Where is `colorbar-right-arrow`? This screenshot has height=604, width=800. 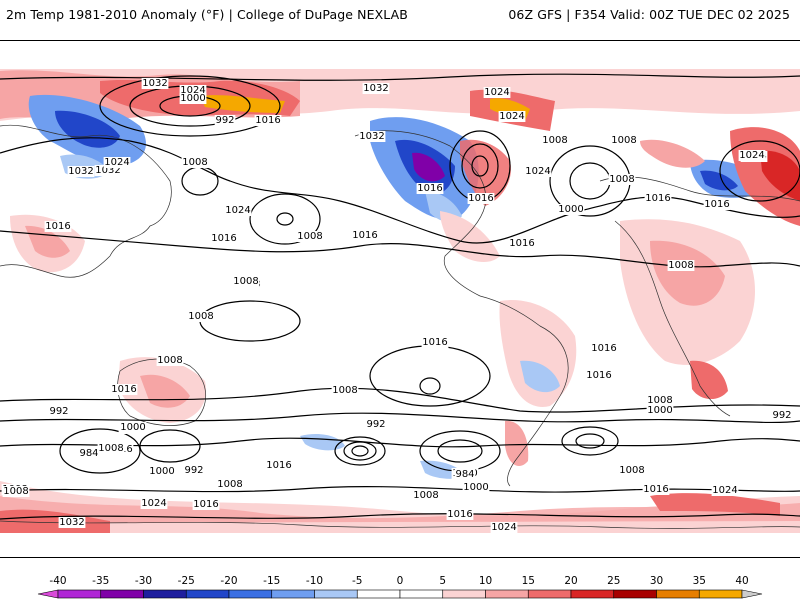
colorbar-right-arrow is located at coordinates (752, 594).